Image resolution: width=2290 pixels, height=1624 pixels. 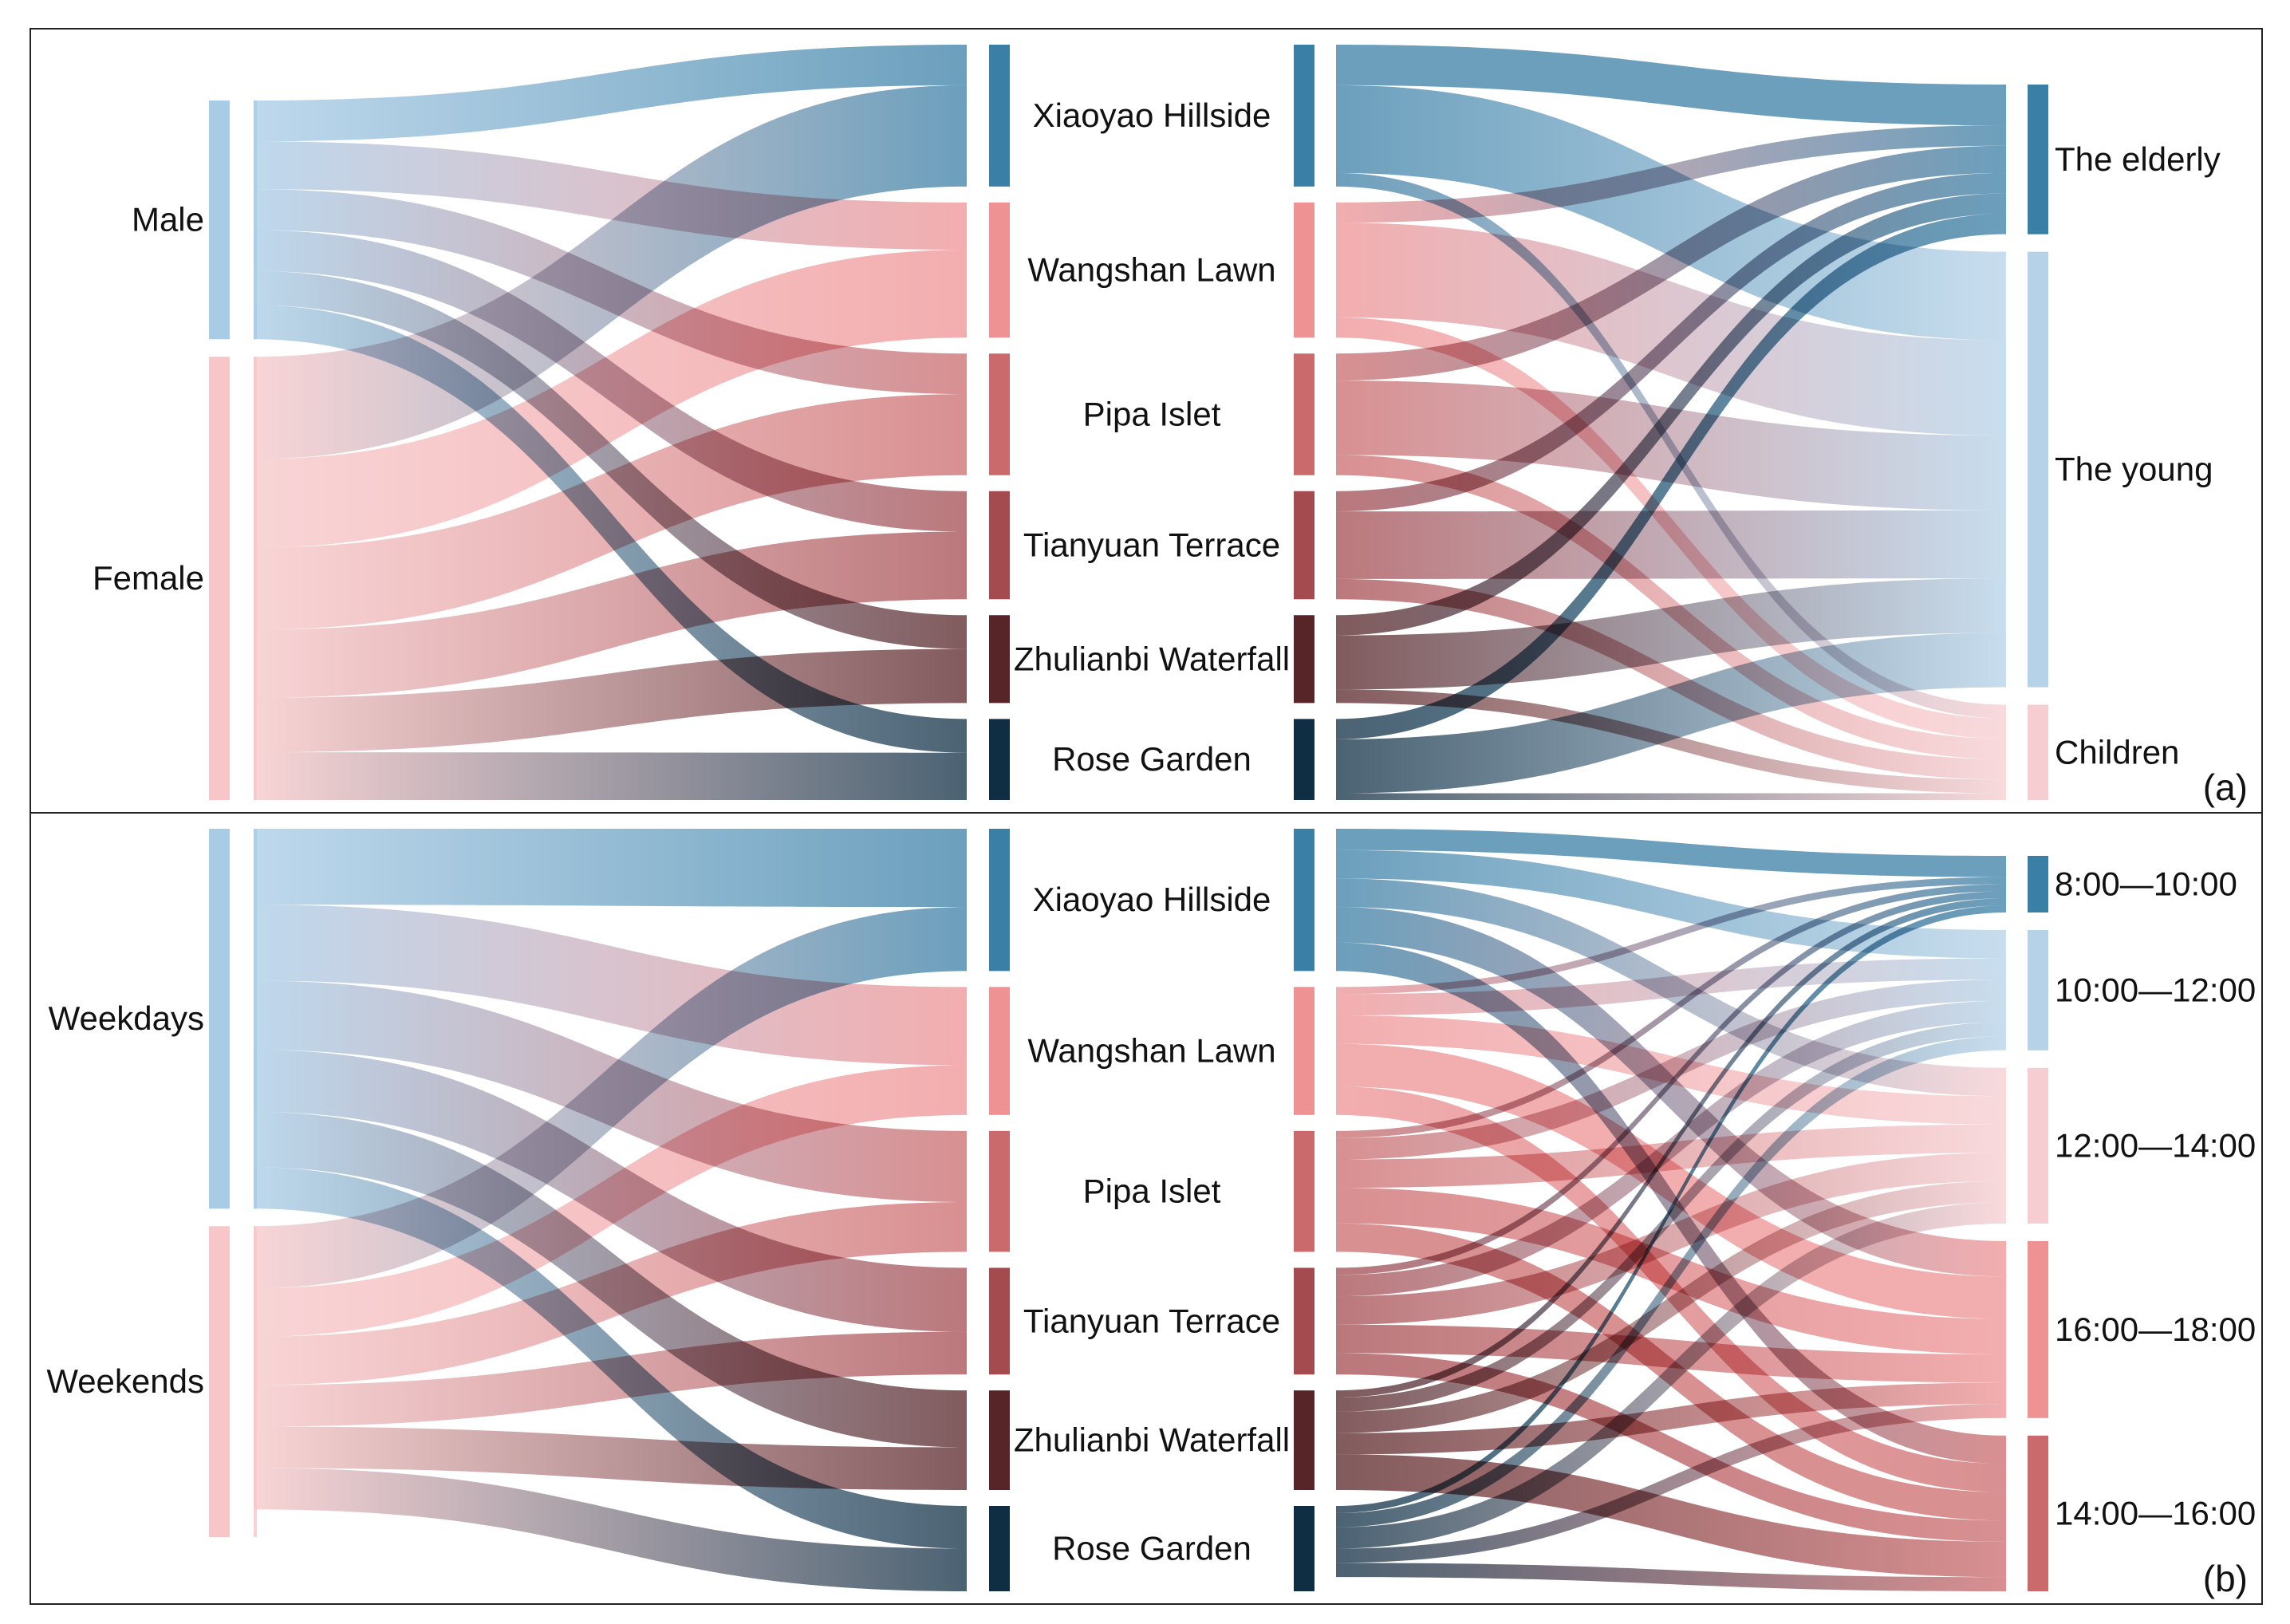 What do you see at coordinates (1151, 1549) in the screenshot?
I see `label-rose-garden: Rose Garden` at bounding box center [1151, 1549].